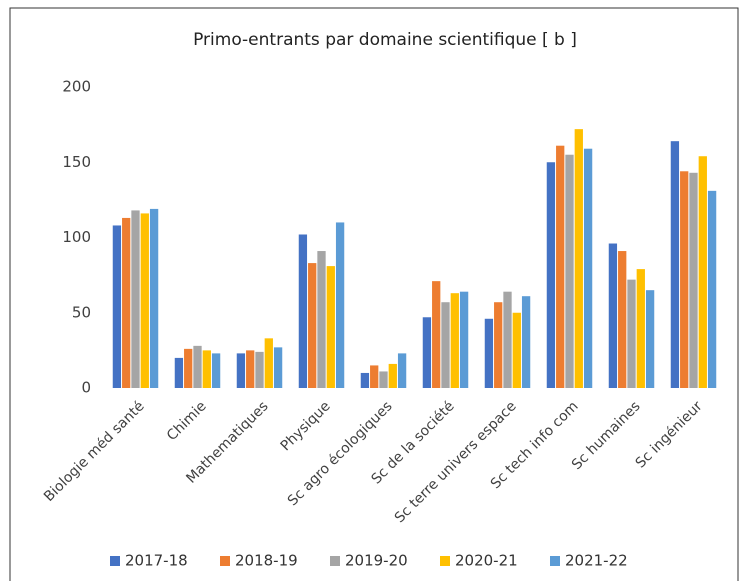 The width and height of the screenshot is (750, 581). What do you see at coordinates (266, 561) in the screenshot?
I see `legend-label: 2018-19` at bounding box center [266, 561].